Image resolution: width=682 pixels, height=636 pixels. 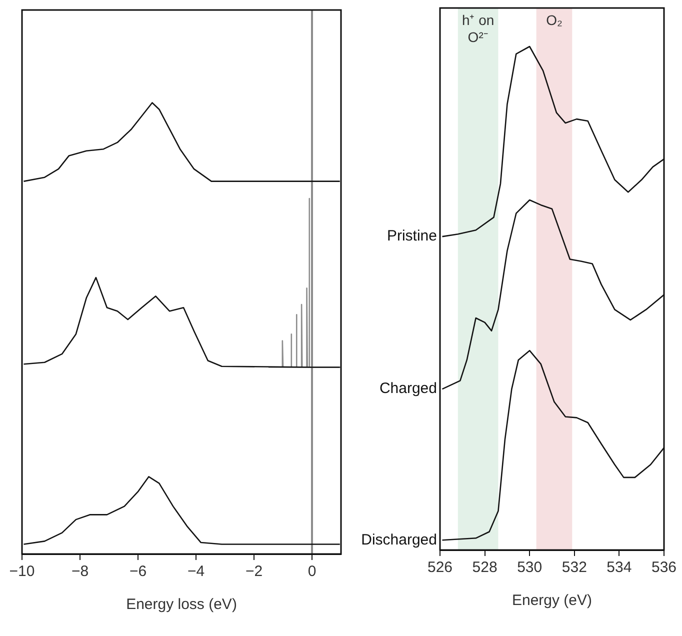 I want to click on x-tick-label: 526, so click(x=440, y=567).